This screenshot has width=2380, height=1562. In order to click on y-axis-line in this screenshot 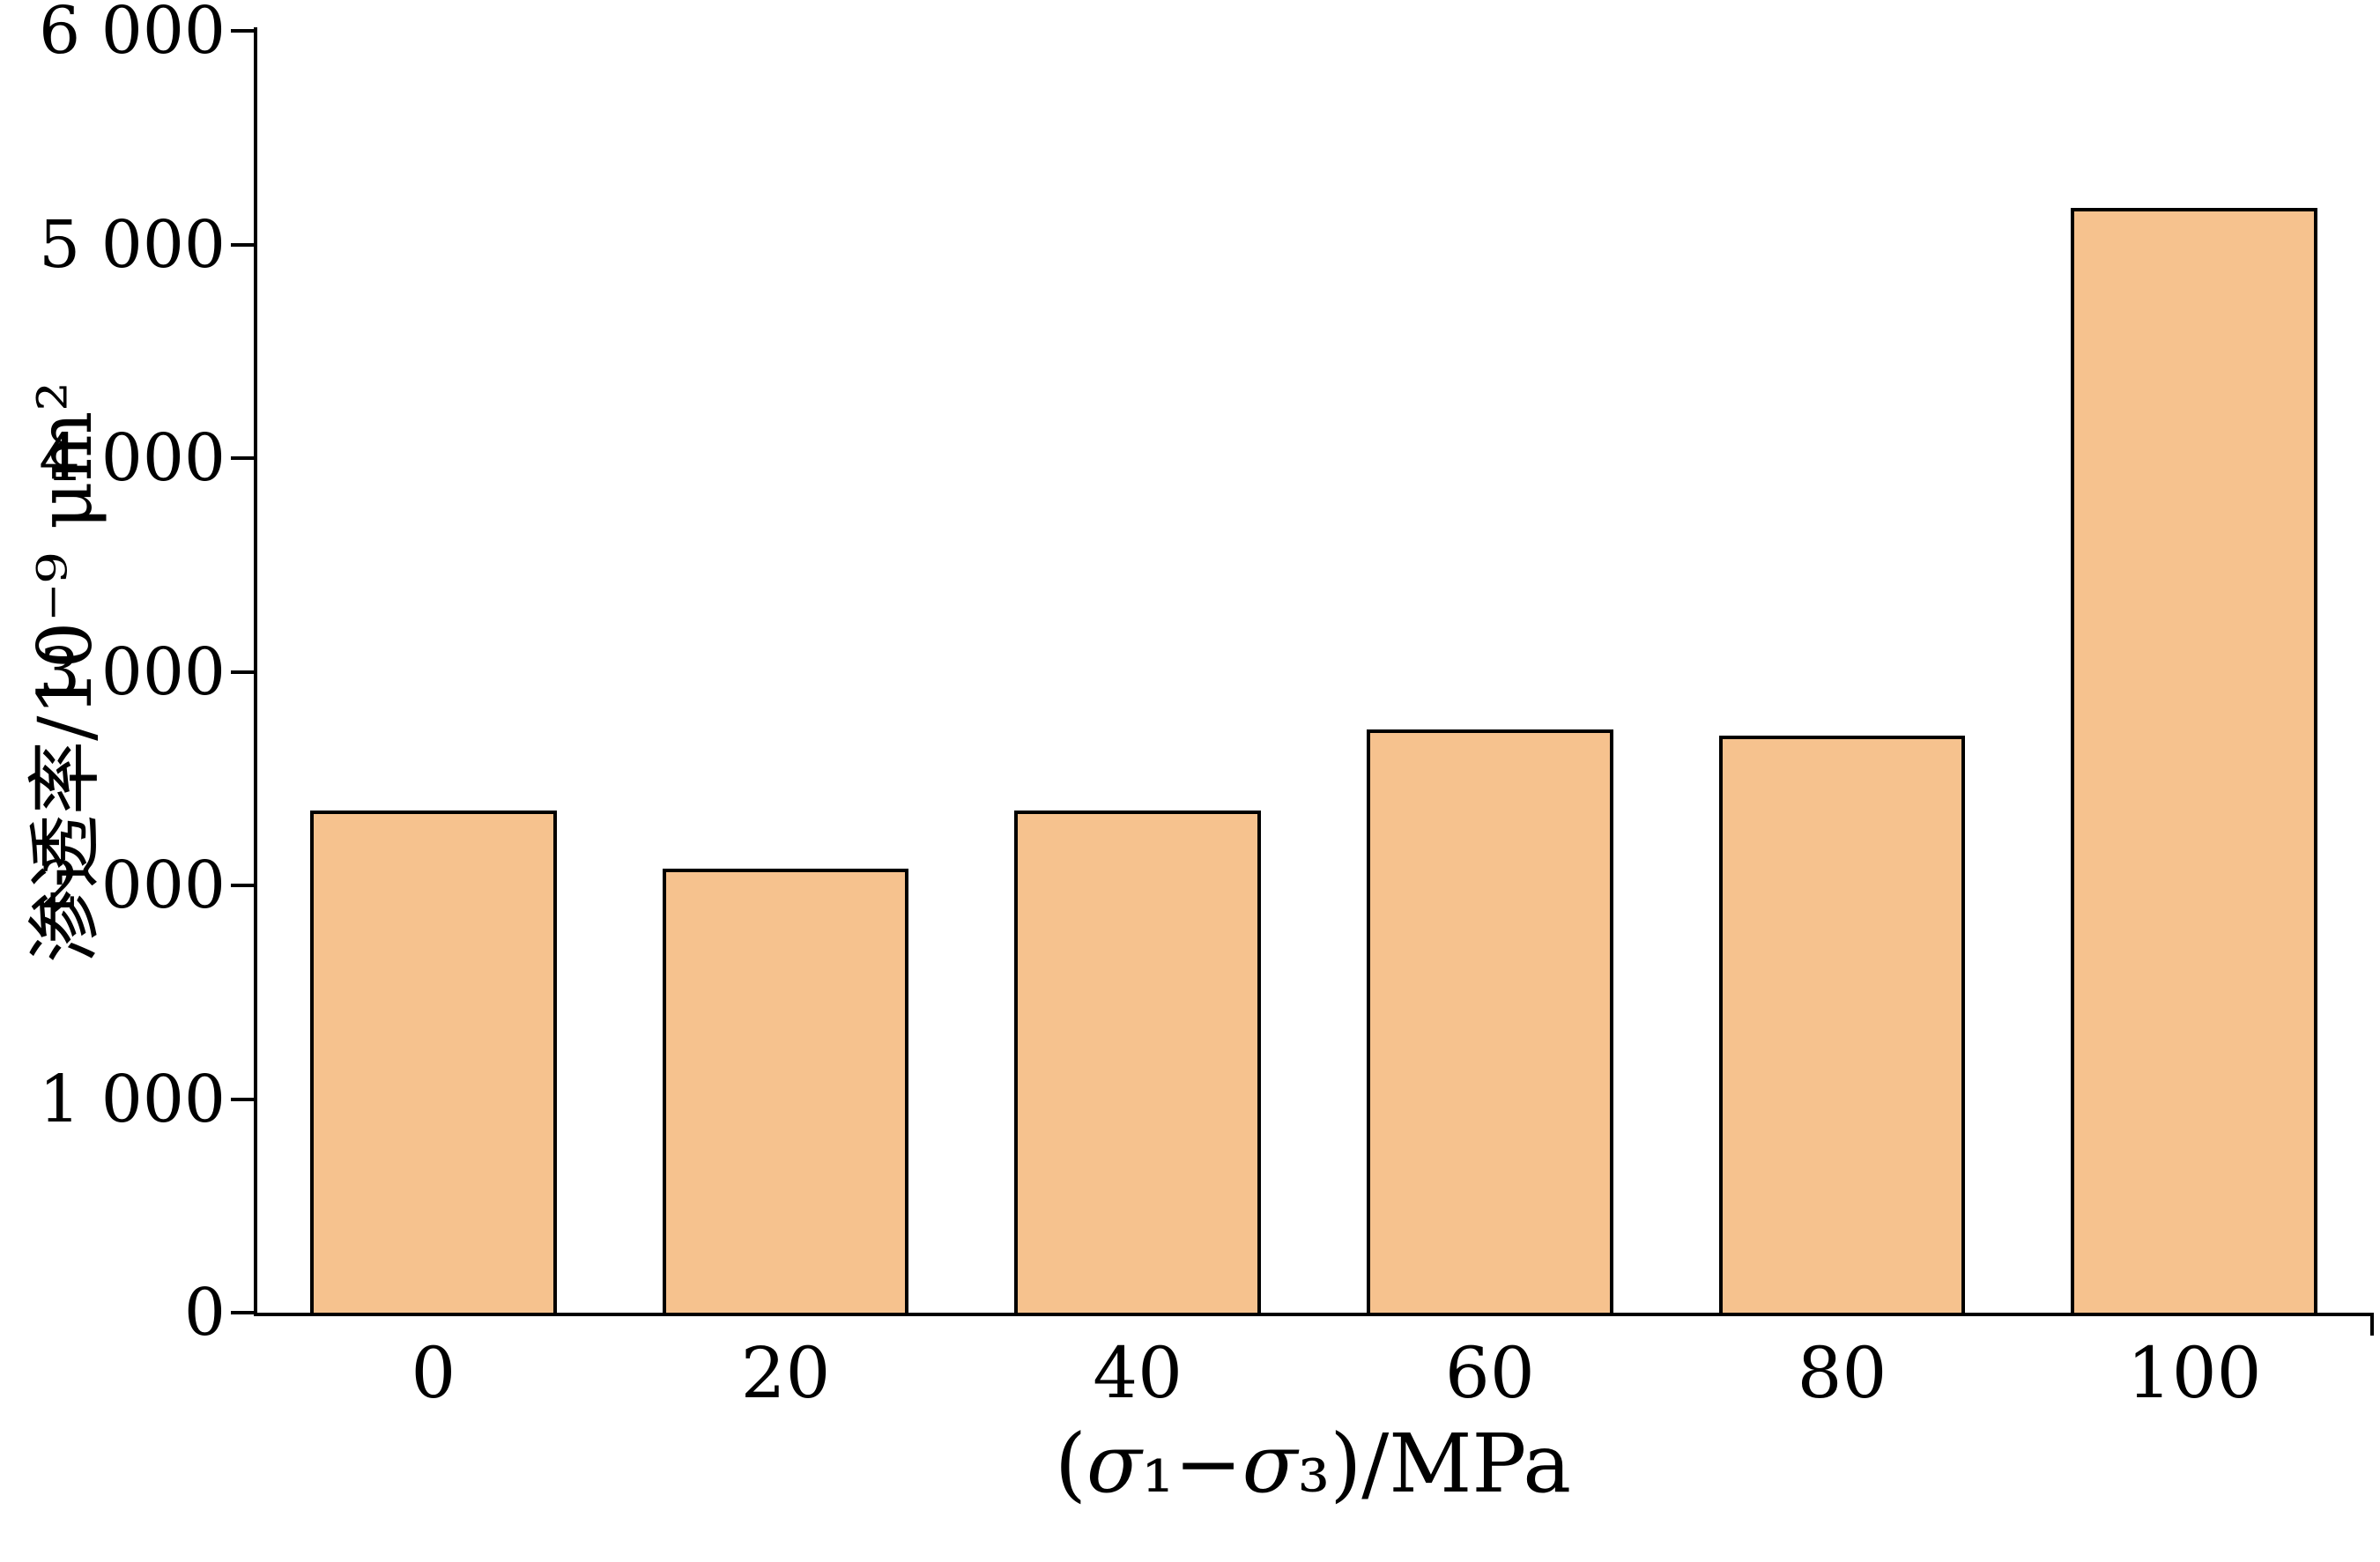, I will do `click(255, 671)`.